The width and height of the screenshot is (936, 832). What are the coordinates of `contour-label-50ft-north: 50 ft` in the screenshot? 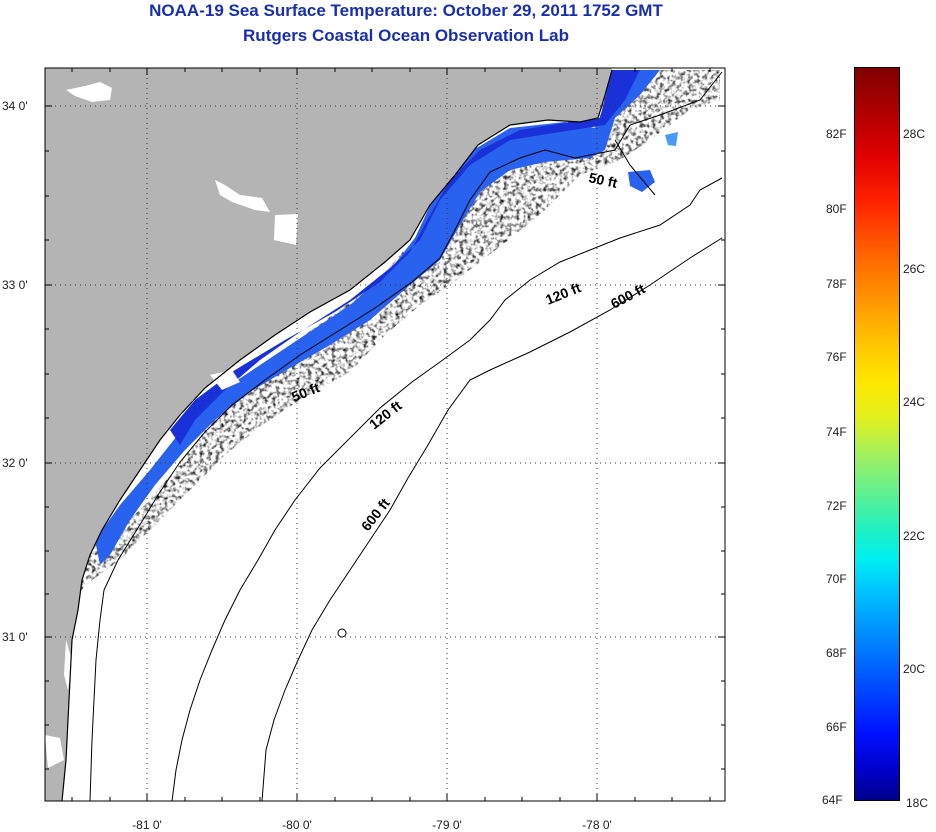 It's located at (603, 180).